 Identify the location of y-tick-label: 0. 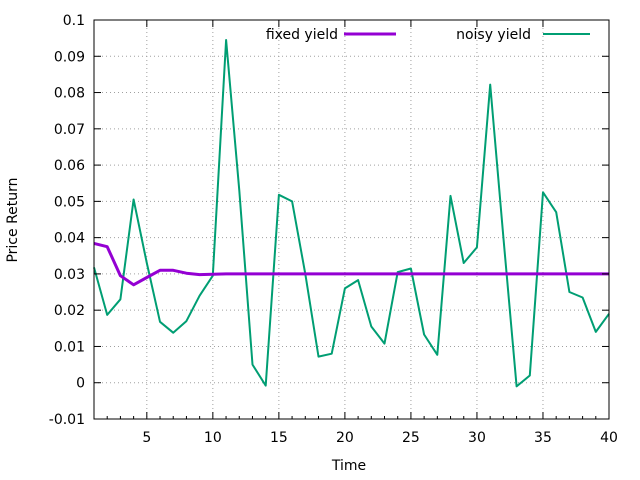
(80, 384).